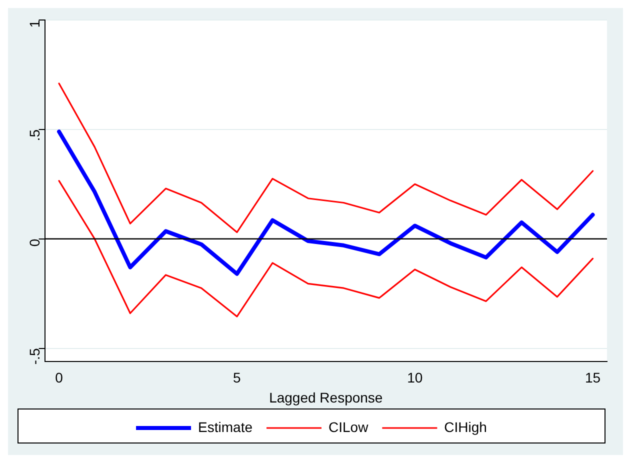  What do you see at coordinates (34, 135) in the screenshot?
I see `y-tick-label: .5` at bounding box center [34, 135].